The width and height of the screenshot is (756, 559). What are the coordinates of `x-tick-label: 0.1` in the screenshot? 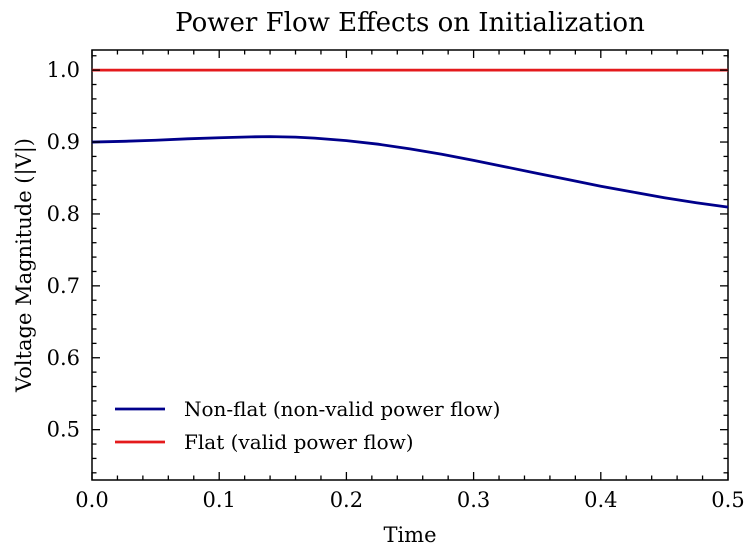 It's located at (218, 500).